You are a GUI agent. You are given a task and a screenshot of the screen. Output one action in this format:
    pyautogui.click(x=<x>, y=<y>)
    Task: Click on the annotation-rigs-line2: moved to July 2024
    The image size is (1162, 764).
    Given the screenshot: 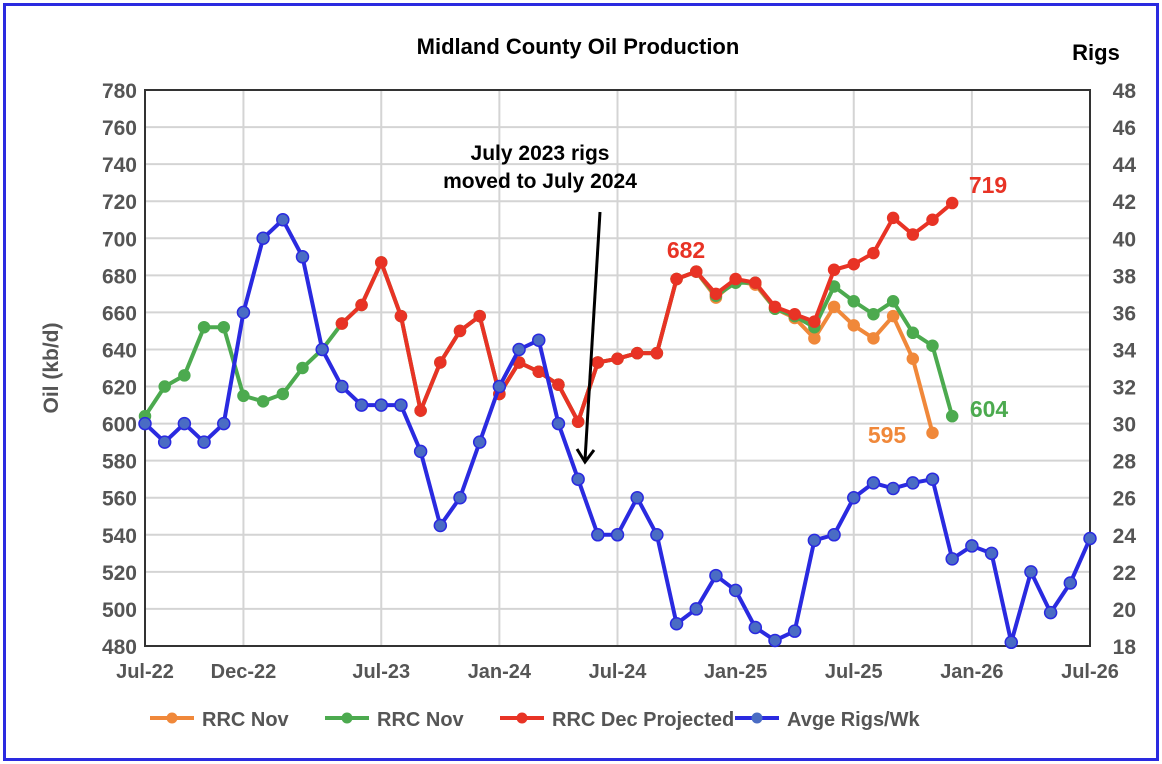 What is the action you would take?
    pyautogui.click(x=540, y=181)
    